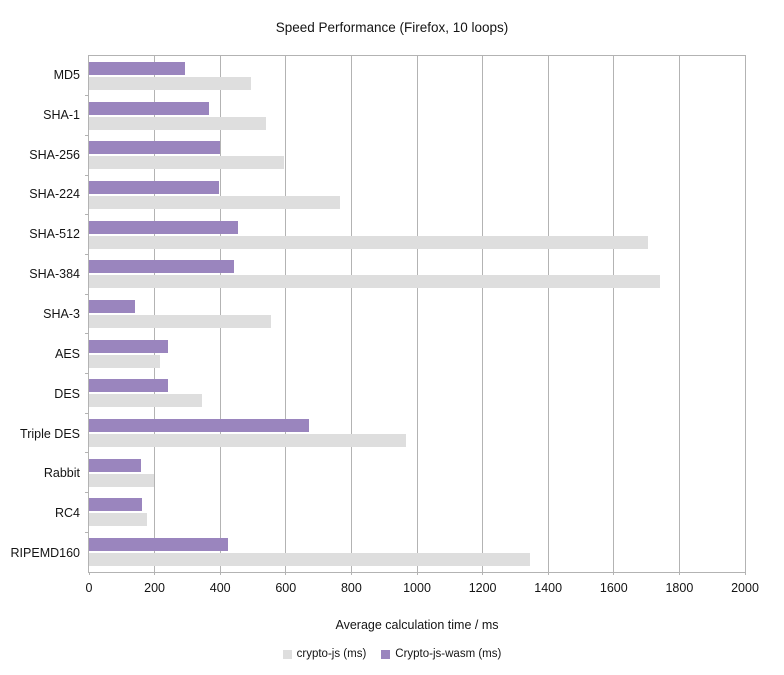  I want to click on bar-group-Triple DES, so click(417, 433).